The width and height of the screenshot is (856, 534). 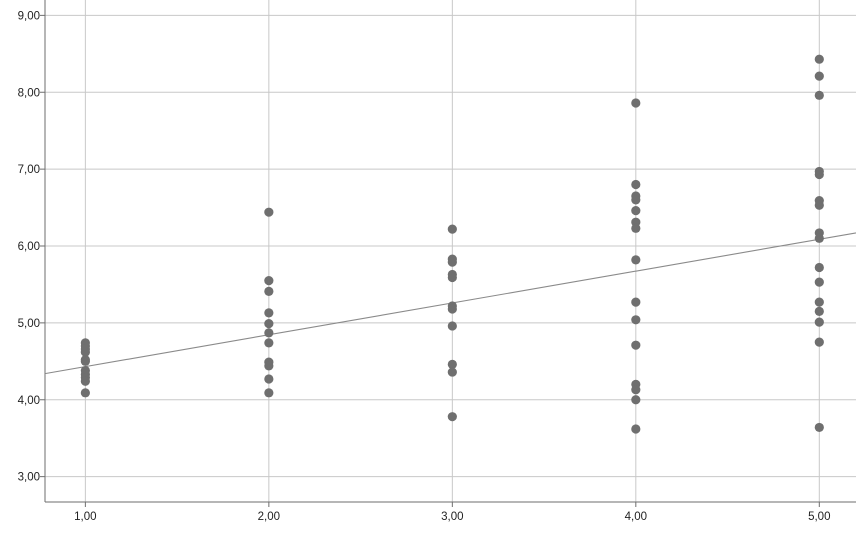 I want to click on y-tick-label: 7,00, so click(x=29, y=170).